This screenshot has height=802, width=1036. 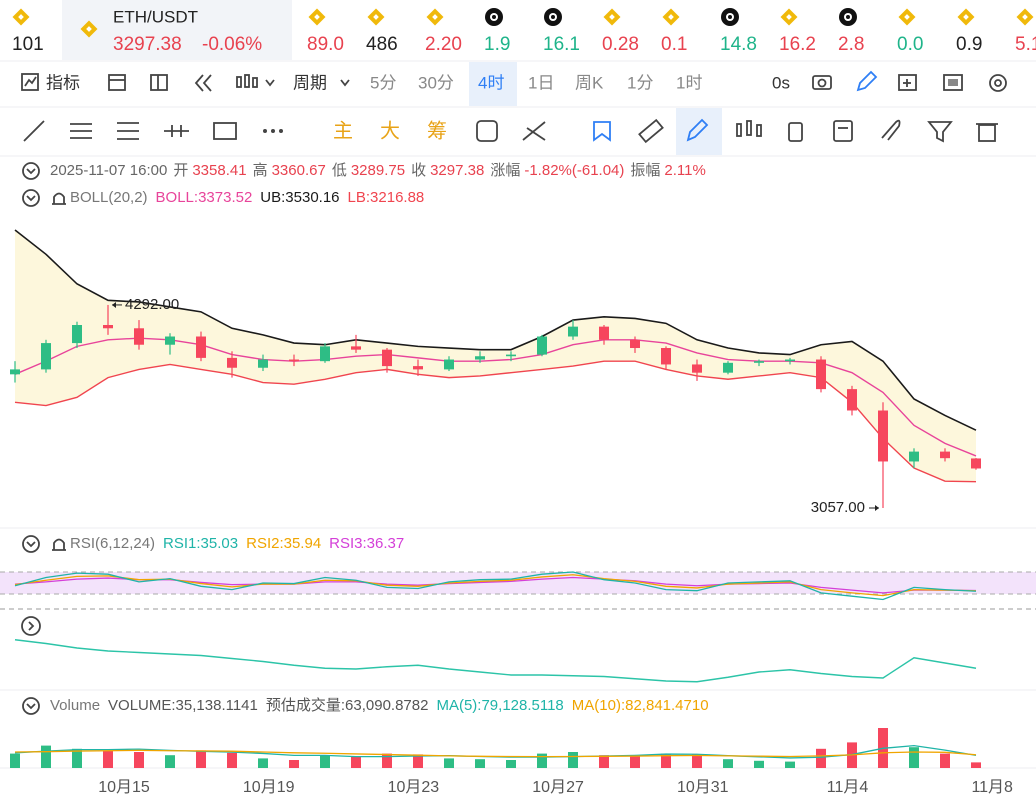 I want to click on legend-item: MA(10):82,841.4710, so click(x=640, y=705).